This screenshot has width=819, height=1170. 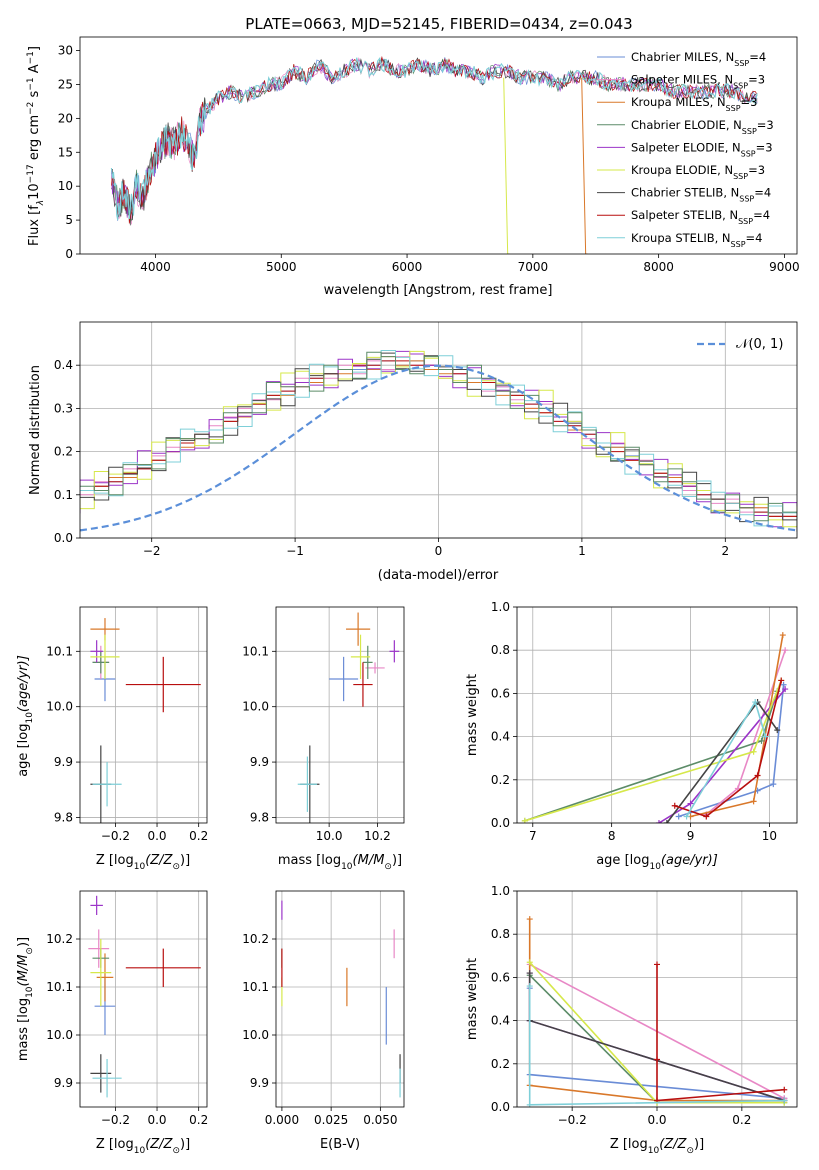 I want to click on x-tick-label: 8000, so click(x=658, y=267).